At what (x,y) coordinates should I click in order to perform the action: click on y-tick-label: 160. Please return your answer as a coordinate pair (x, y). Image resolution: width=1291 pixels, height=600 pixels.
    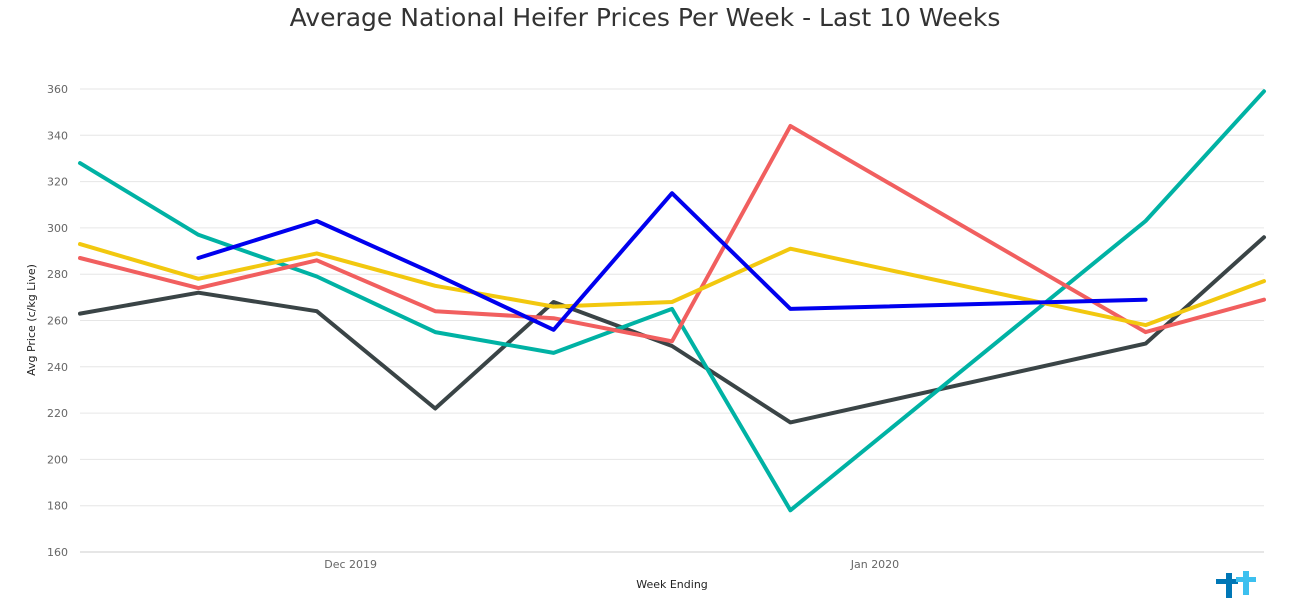
    Looking at the image, I should click on (57, 552).